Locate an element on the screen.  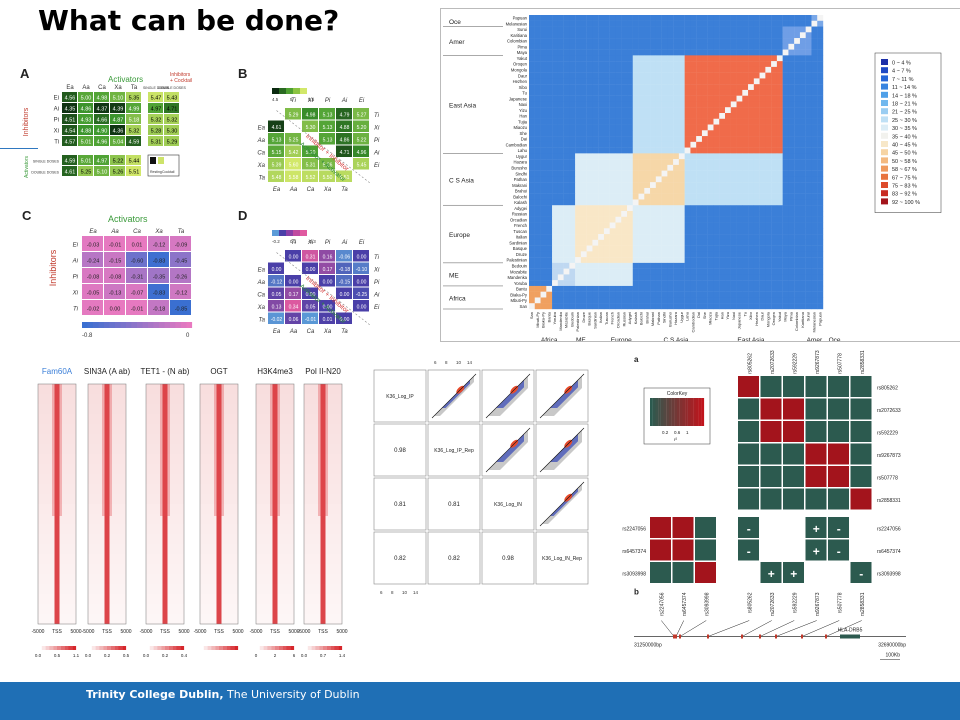
ld-right-row-top: rs592229 is located at coordinates (887, 434).